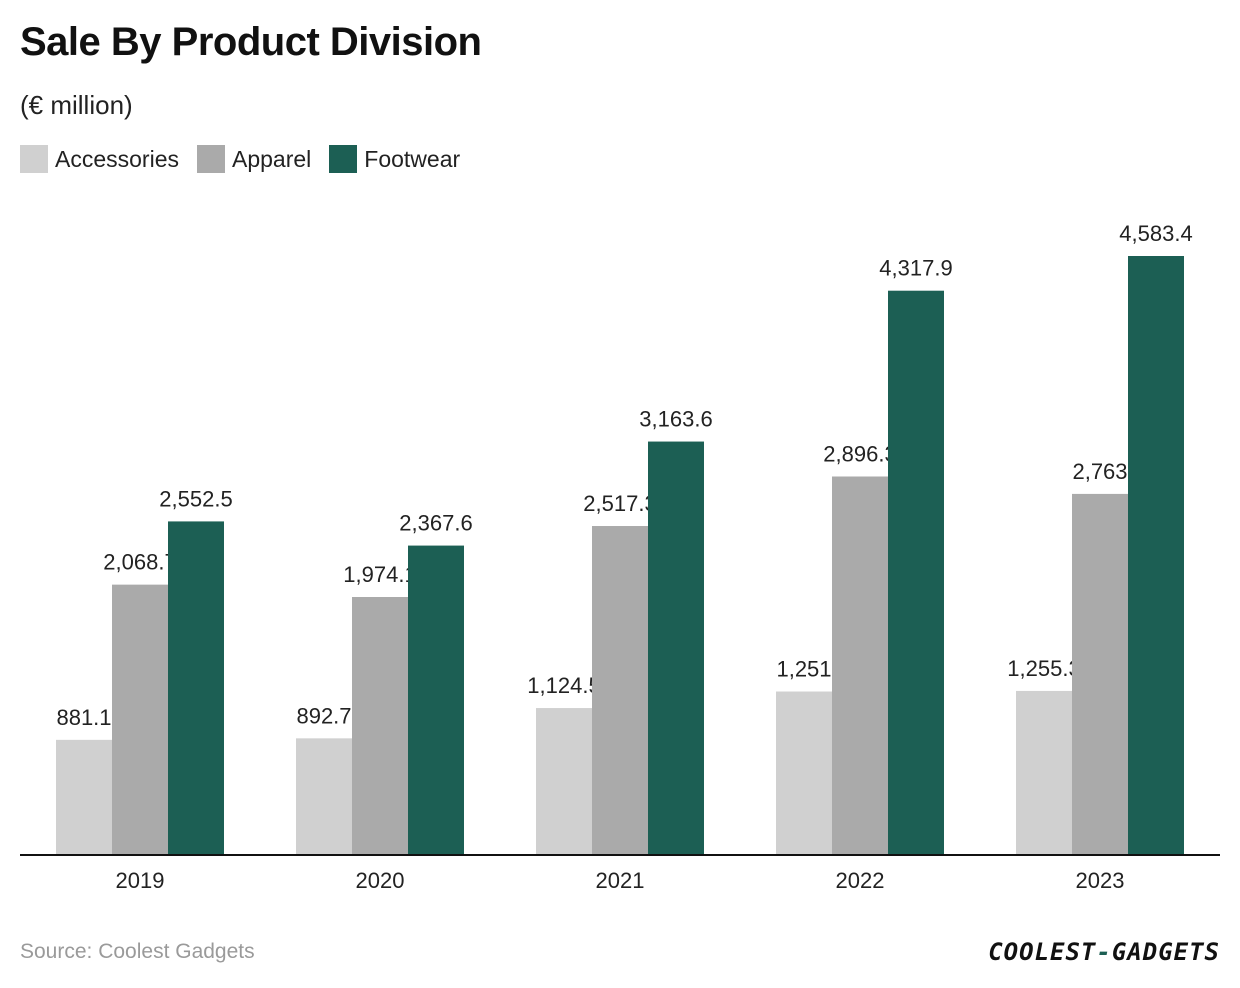 This screenshot has height=988, width=1240. What do you see at coordinates (34, 159) in the screenshot?
I see `legend-swatch-accessories` at bounding box center [34, 159].